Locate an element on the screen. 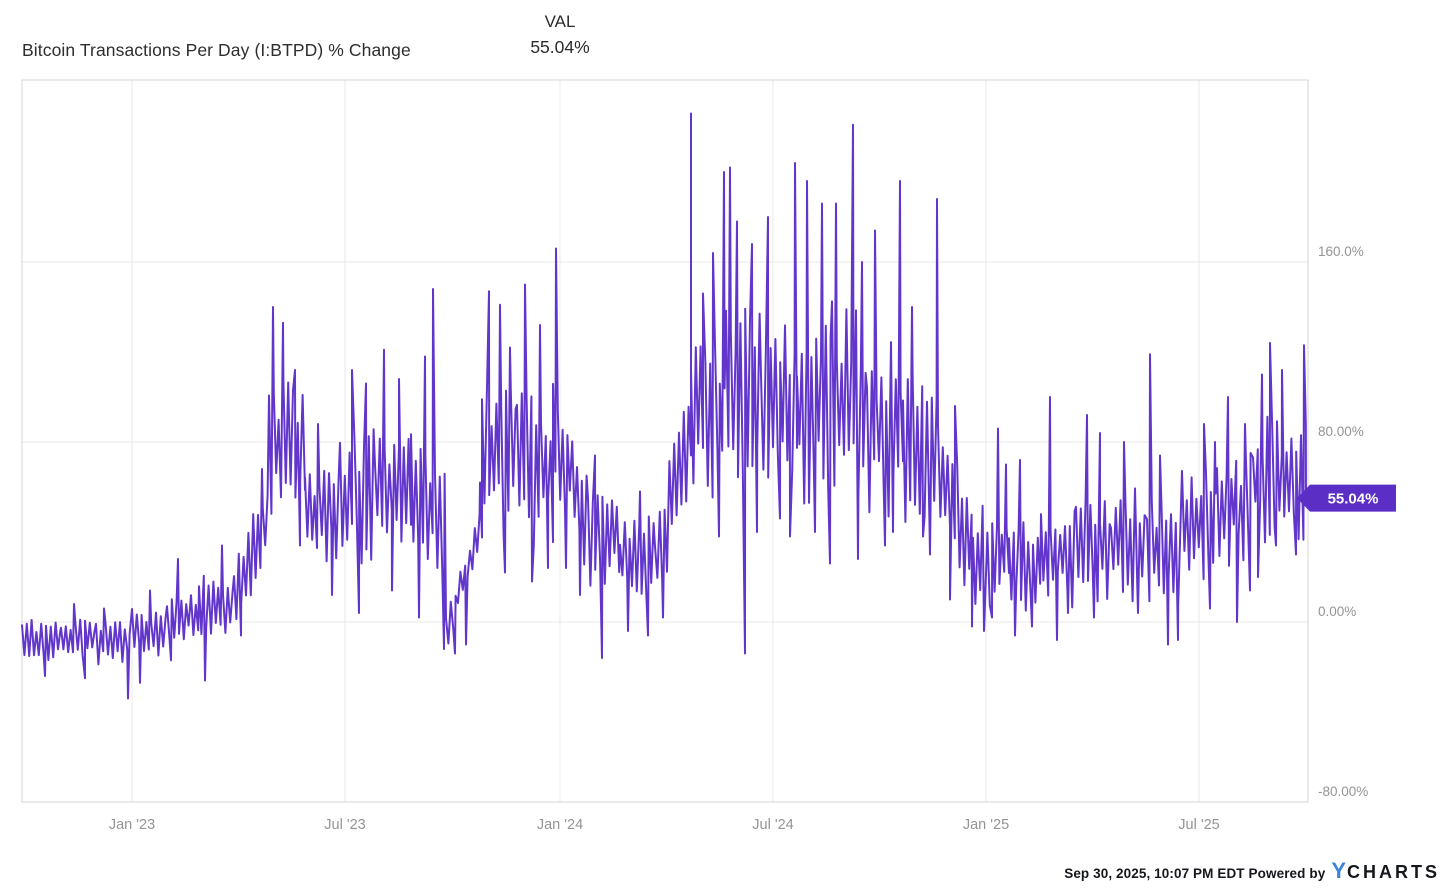 The image size is (1446, 896). y-axis-tick-label: 0.00% is located at coordinates (1337, 611).